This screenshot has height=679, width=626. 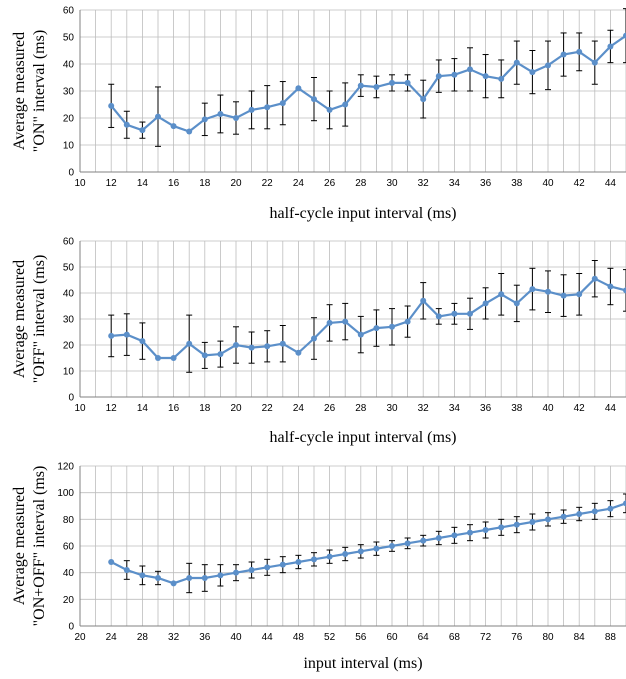 What do you see at coordinates (69, 11) in the screenshot?
I see `y-tick-label: 60` at bounding box center [69, 11].